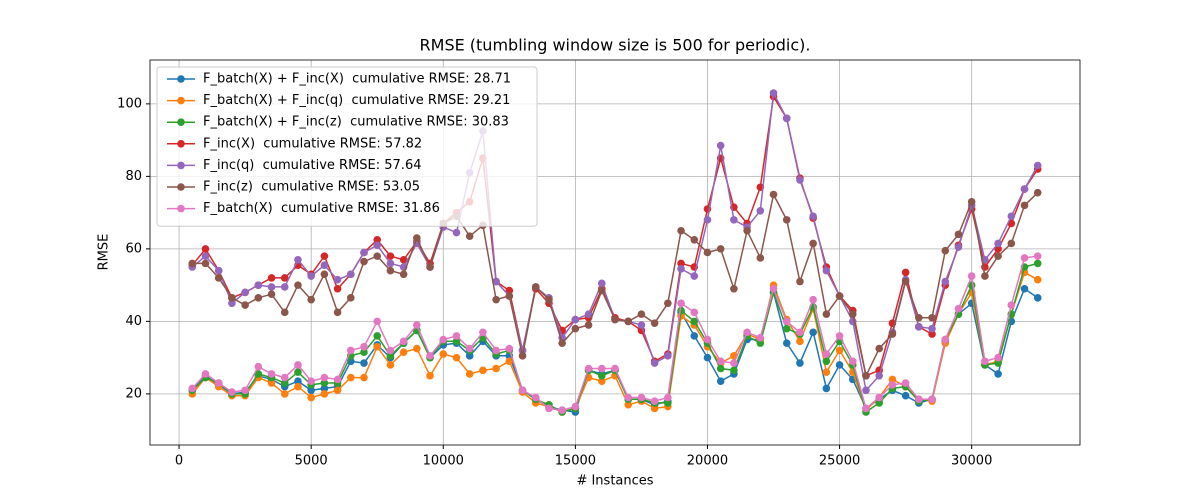  I want to click on x-tick-label: 10000, so click(443, 461).